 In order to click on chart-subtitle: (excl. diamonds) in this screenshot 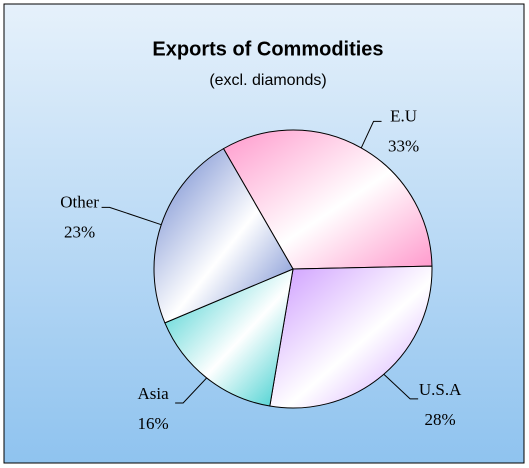, I will do `click(267, 80)`.